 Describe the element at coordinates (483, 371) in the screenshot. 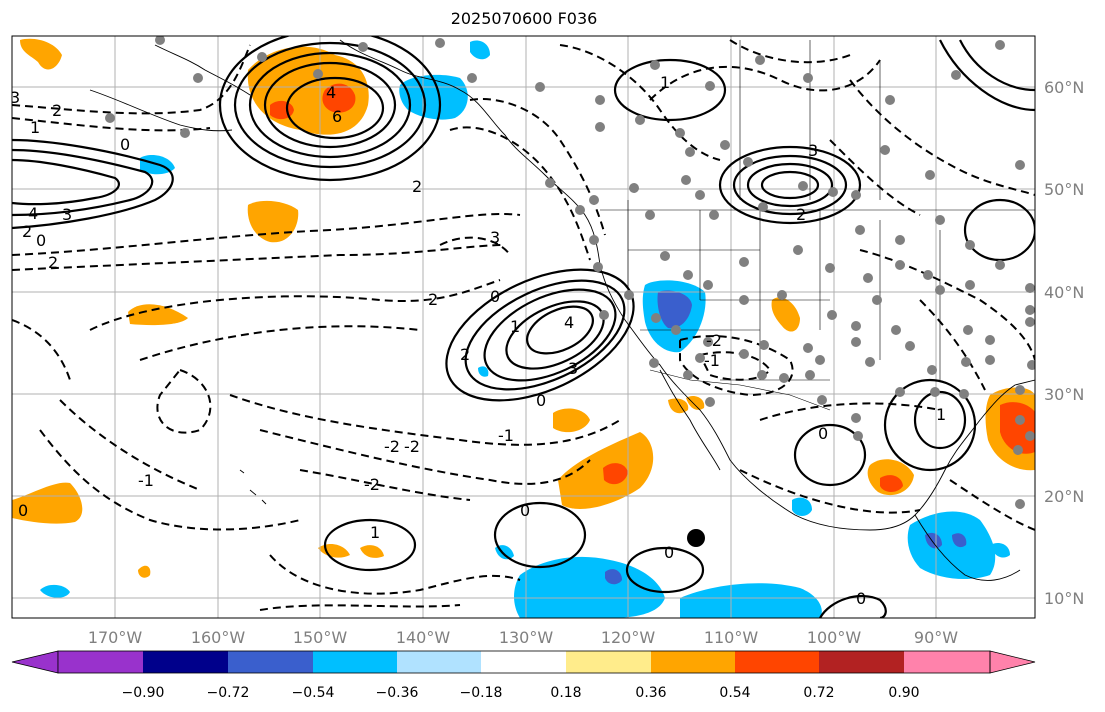

I see `shade-blue-baja` at that location.